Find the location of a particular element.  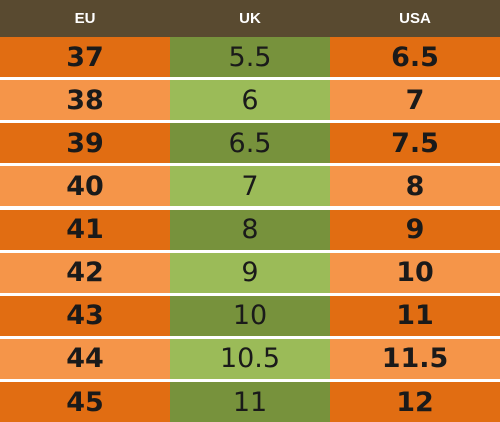

uk-size-cell: 11 is located at coordinates (250, 402).